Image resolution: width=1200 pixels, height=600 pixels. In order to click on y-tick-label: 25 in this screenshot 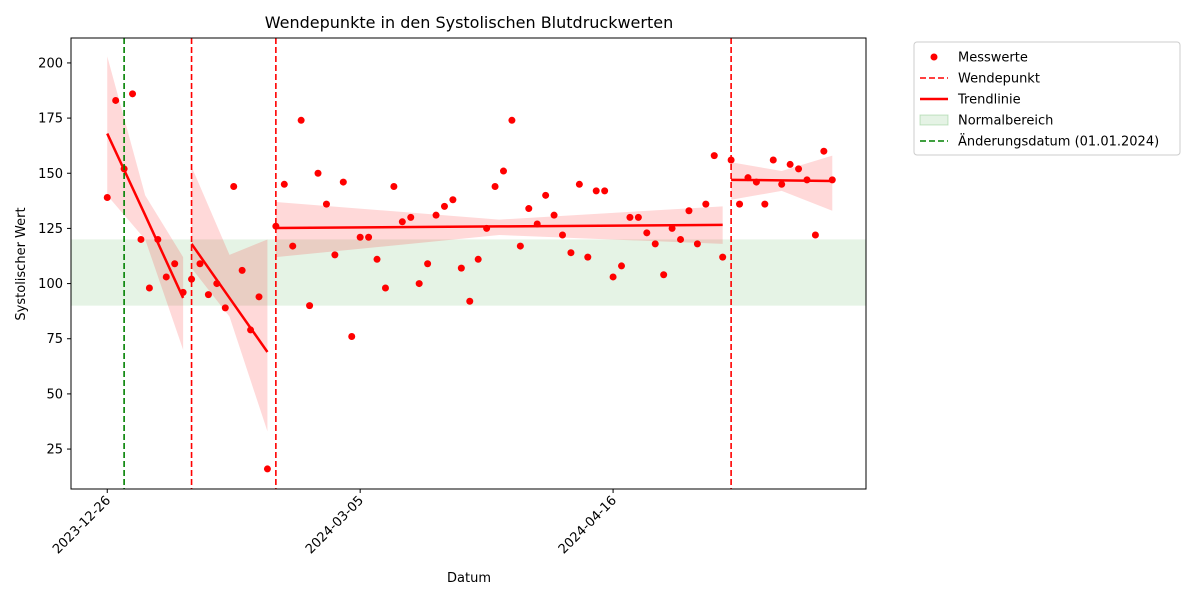, I will do `click(54, 450)`.